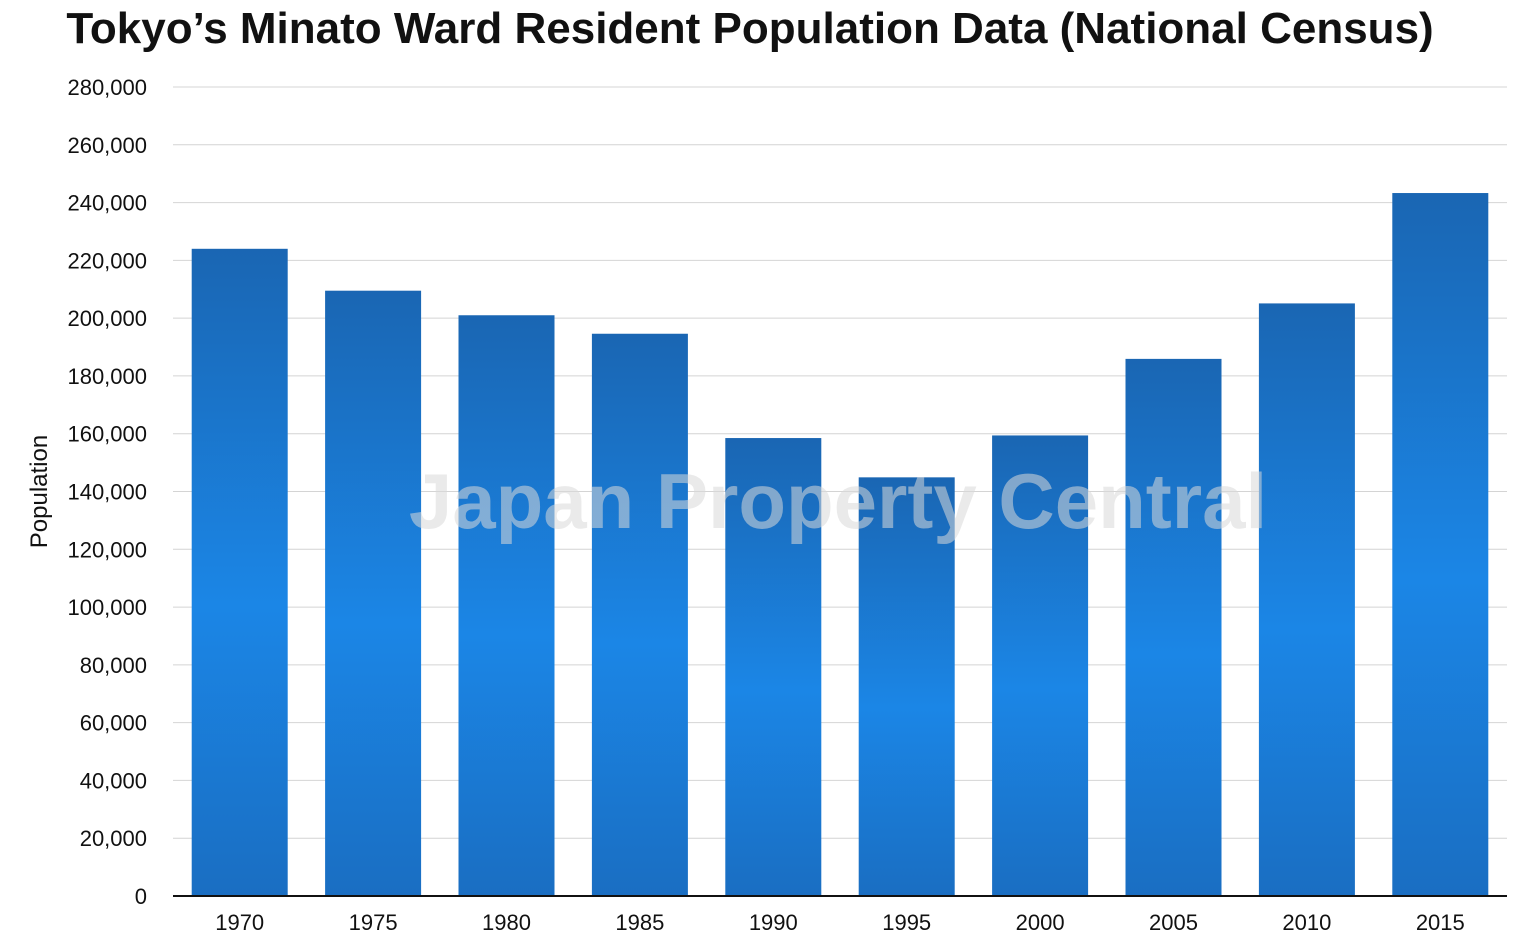 The height and width of the screenshot is (942, 1526). Describe the element at coordinates (373, 922) in the screenshot. I see `x-tick-label: 1975` at that location.